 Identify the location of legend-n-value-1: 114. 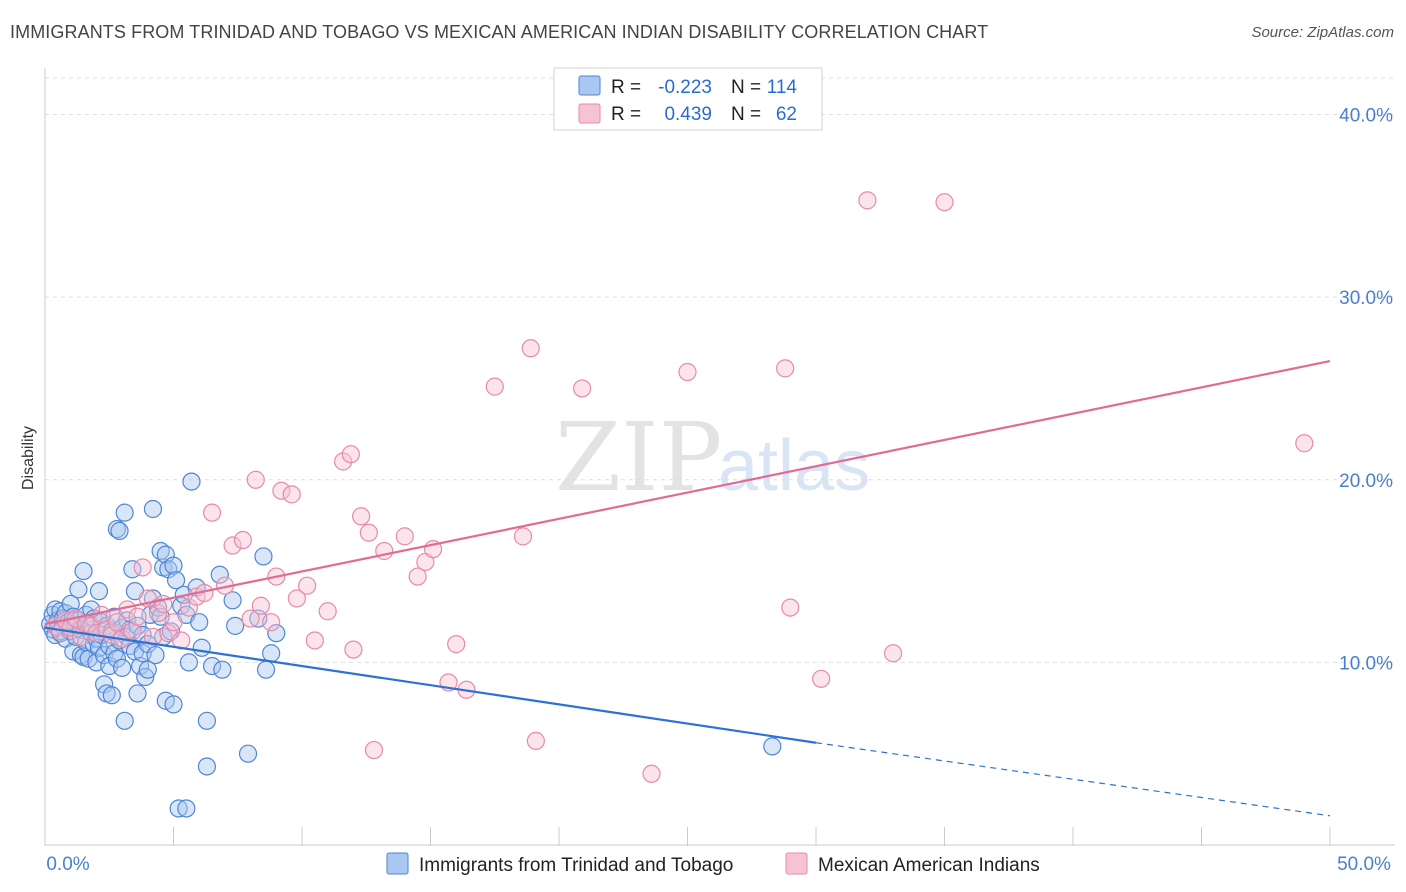
(782, 87).